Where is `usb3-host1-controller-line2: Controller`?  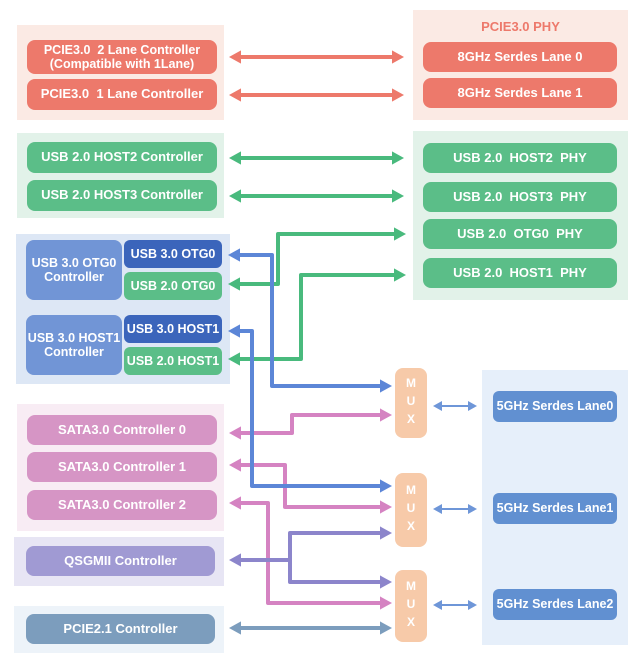 usb3-host1-controller-line2: Controller is located at coordinates (74, 352).